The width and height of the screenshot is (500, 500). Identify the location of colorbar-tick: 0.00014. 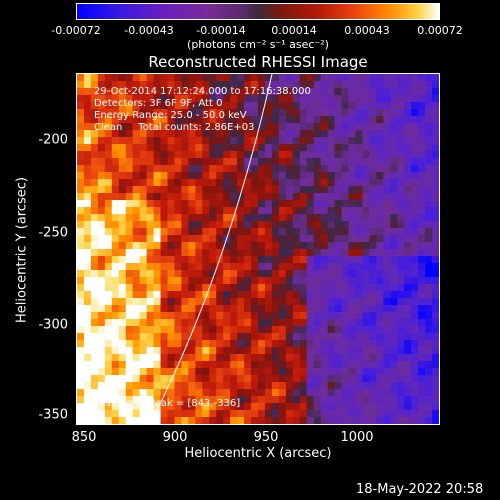
(294, 30).